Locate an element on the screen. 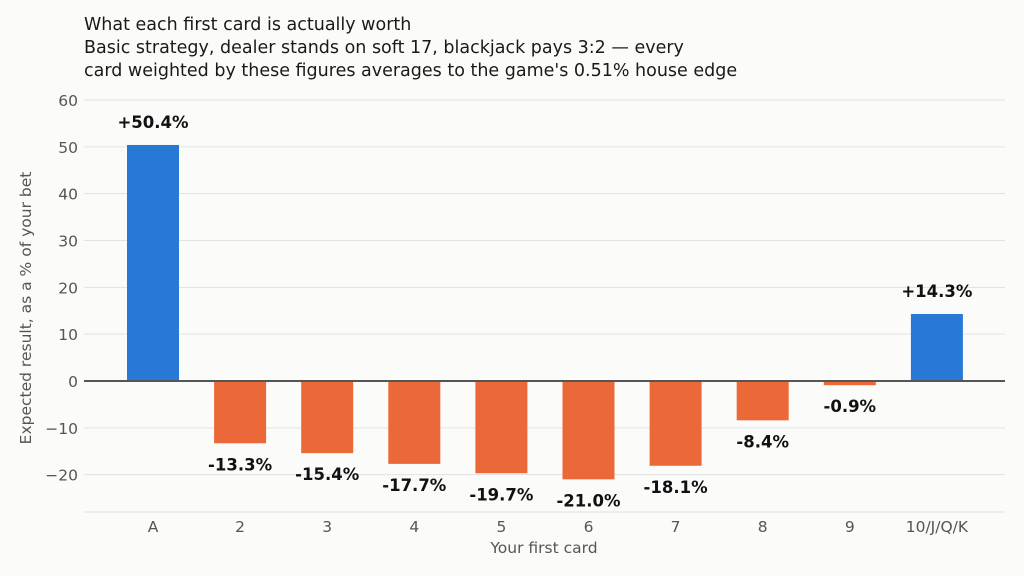  chart-title: What each first card is actually worth is located at coordinates (248, 25).